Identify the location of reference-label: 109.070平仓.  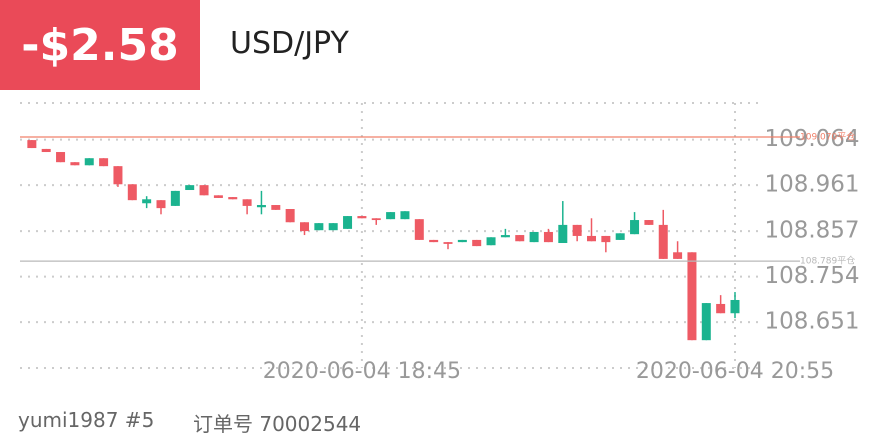
(827, 137).